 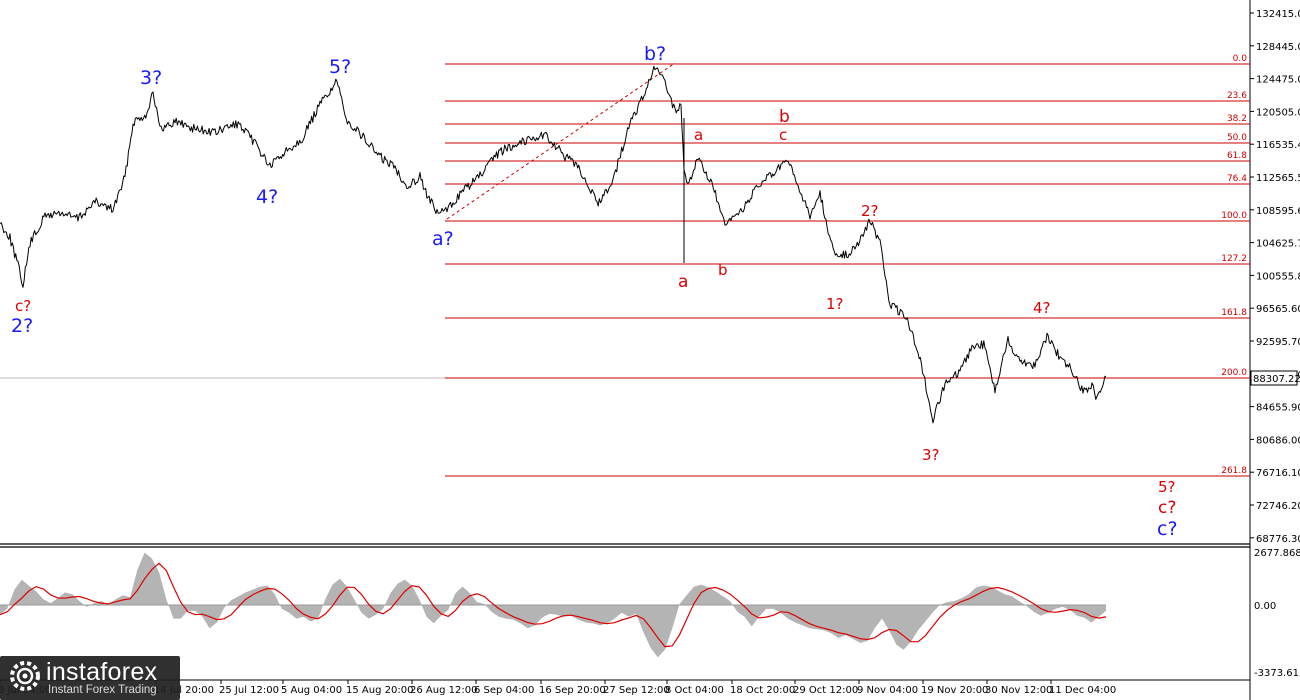 What do you see at coordinates (1237, 156) in the screenshot?
I see `fib-level-label: 61.8` at bounding box center [1237, 156].